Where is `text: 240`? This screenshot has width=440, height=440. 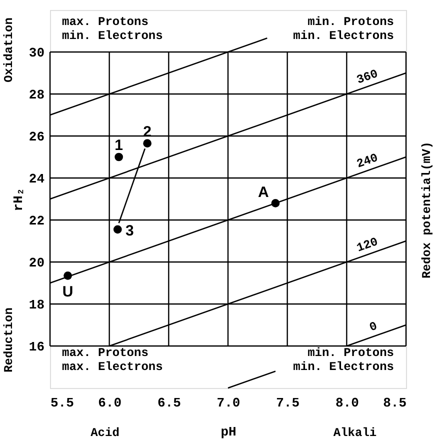 text: 240 is located at coordinates (367, 161).